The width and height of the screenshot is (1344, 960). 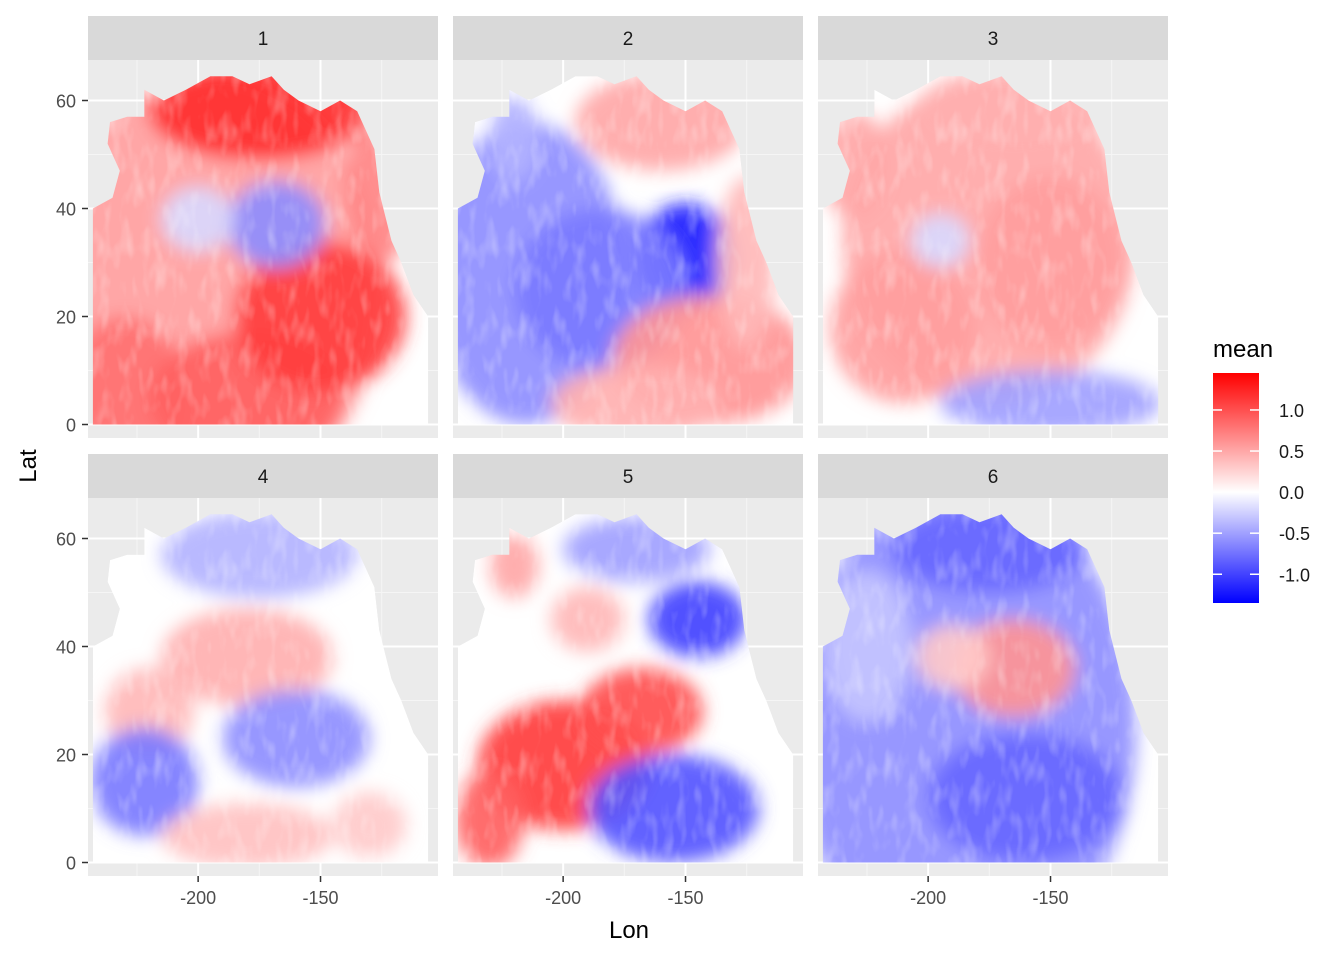 I want to click on facet-strip-label: 5, so click(x=628, y=477).